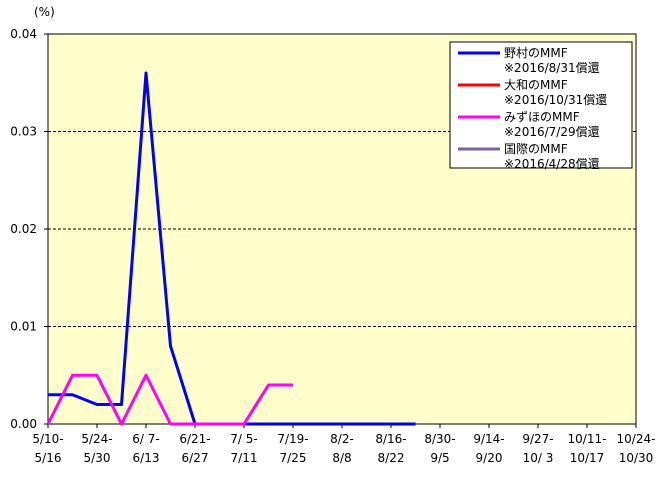  I want to click on y-tick-label: 0.01, so click(23, 327).